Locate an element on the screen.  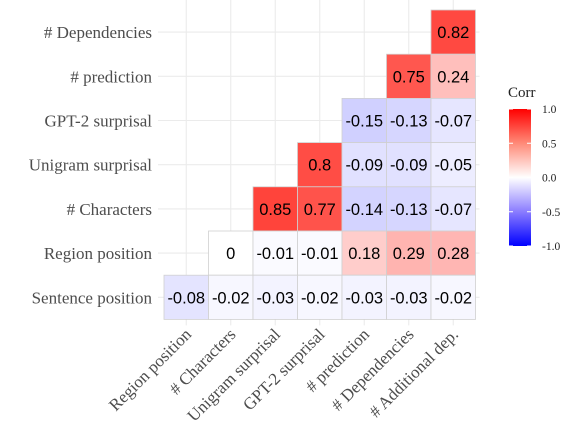
cell-value-label: -0.08 is located at coordinates (186, 298).